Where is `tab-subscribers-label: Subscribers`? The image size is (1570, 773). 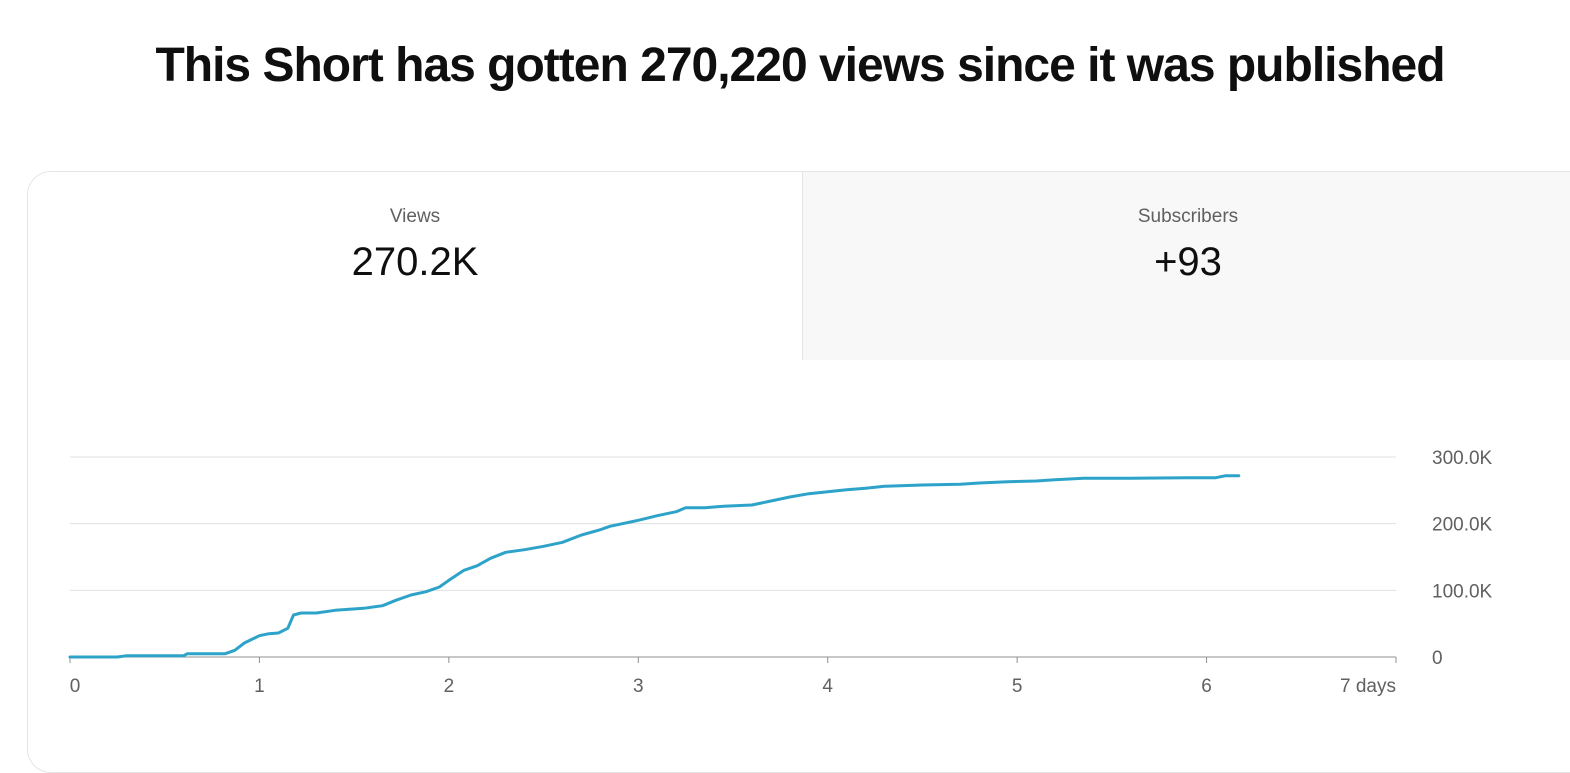
tab-subscribers-label: Subscribers is located at coordinates (1188, 216).